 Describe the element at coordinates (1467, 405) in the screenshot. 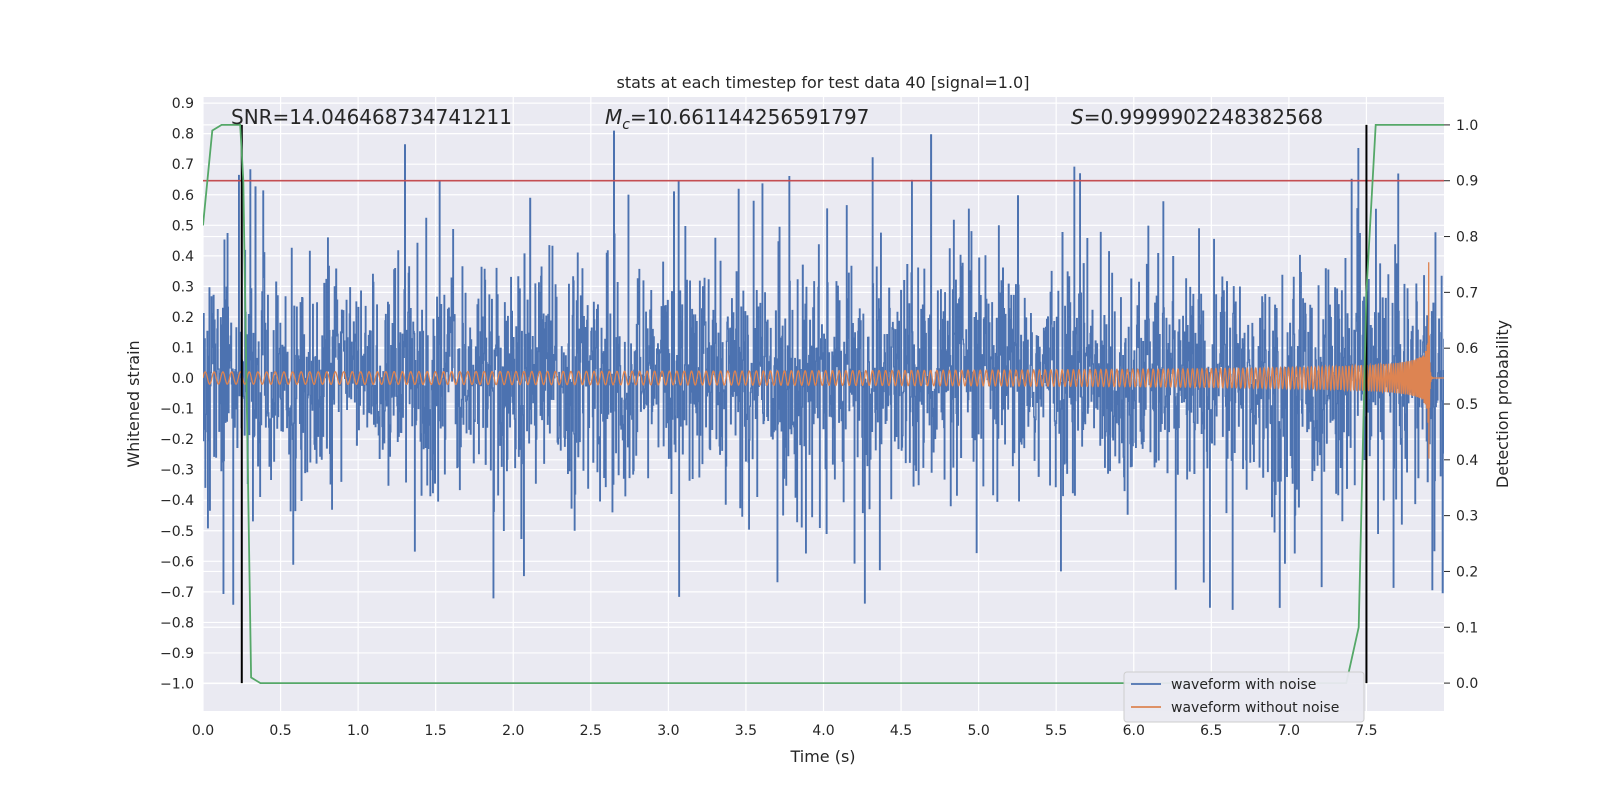

I see `y2-tick-label: 0.5` at that location.